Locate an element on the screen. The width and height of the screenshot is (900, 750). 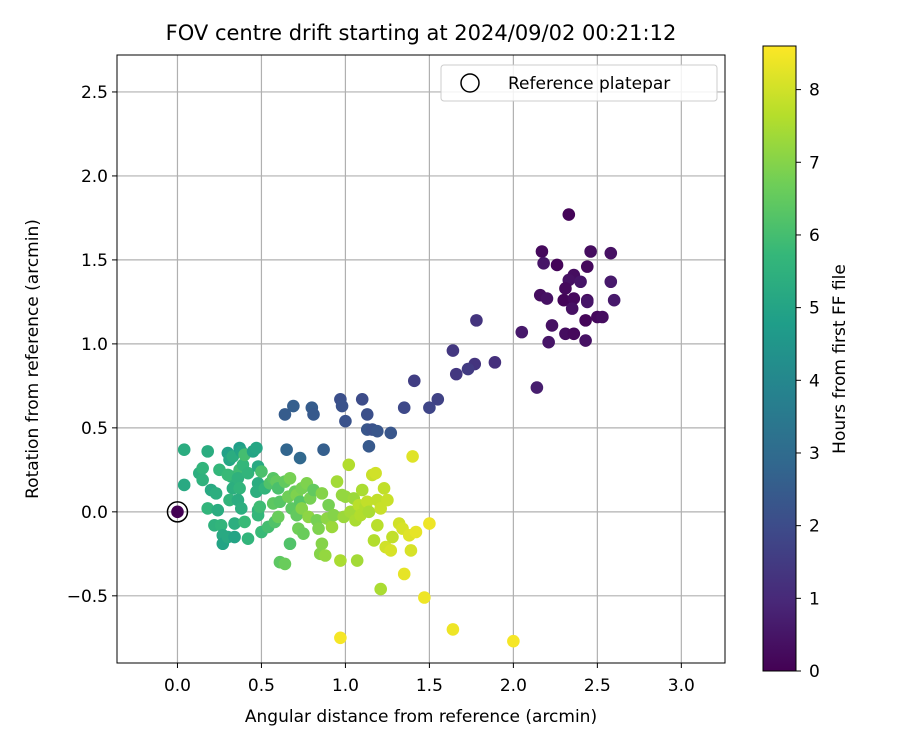
x-tick-label: 2.0 is located at coordinates (513, 686).